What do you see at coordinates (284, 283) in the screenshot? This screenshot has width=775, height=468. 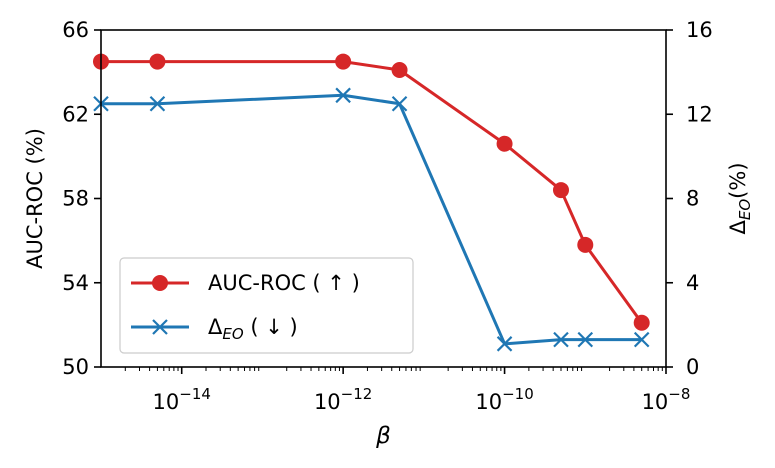 I see `legend-auc-roc-label: AUC-ROC ( ↑ )` at bounding box center [284, 283].